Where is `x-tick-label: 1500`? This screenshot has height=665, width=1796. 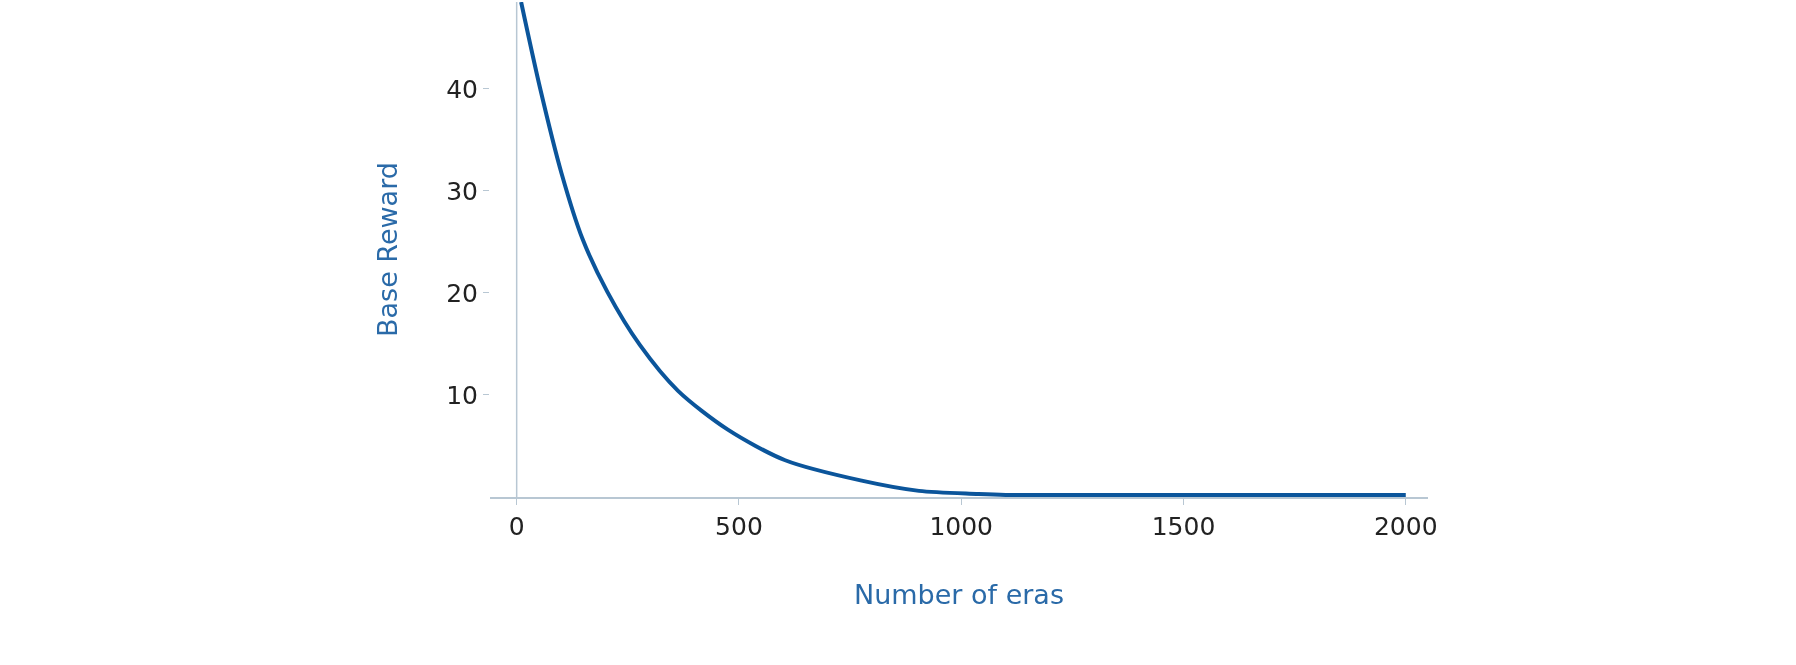
x-tick-label: 1500 is located at coordinates (1183, 526).